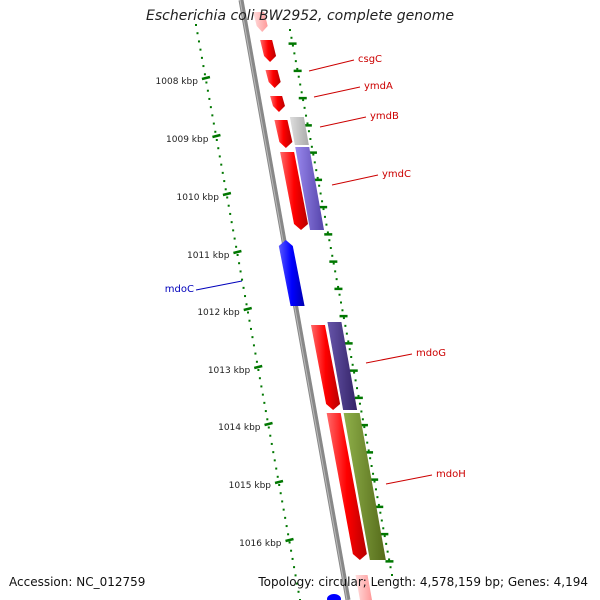 The image size is (600, 600). What do you see at coordinates (384, 116) in the screenshot?
I see `gene-label-ymdB: ymdB` at bounding box center [384, 116].